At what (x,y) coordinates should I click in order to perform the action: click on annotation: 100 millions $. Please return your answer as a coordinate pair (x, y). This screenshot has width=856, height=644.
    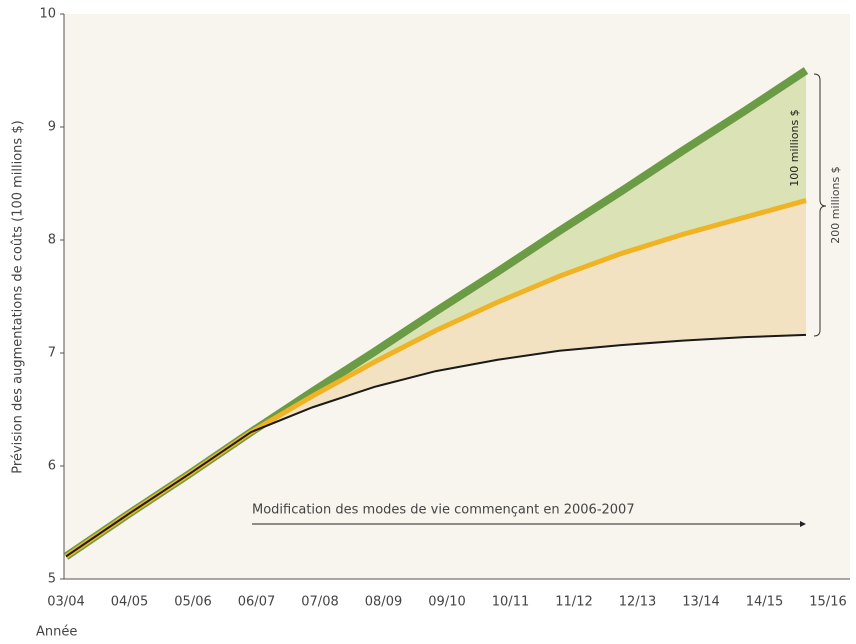
    Looking at the image, I should click on (794, 147).